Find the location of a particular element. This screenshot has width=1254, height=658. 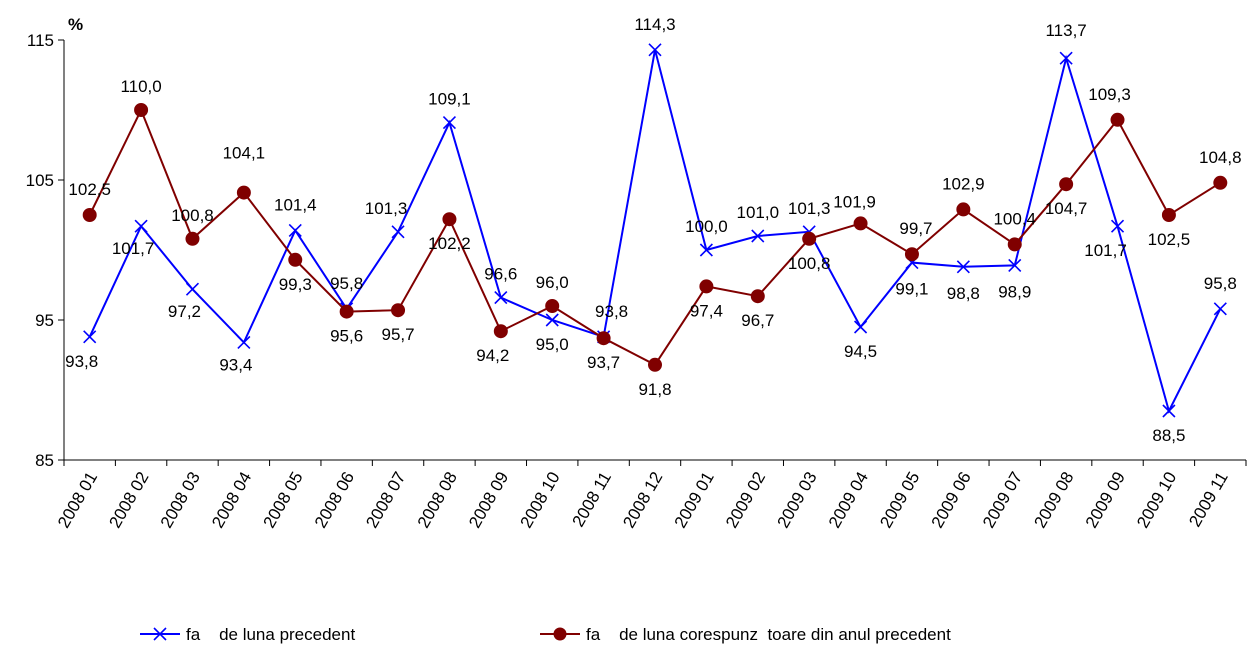

x-tick-label: 2009 08 is located at coordinates (1053, 500).